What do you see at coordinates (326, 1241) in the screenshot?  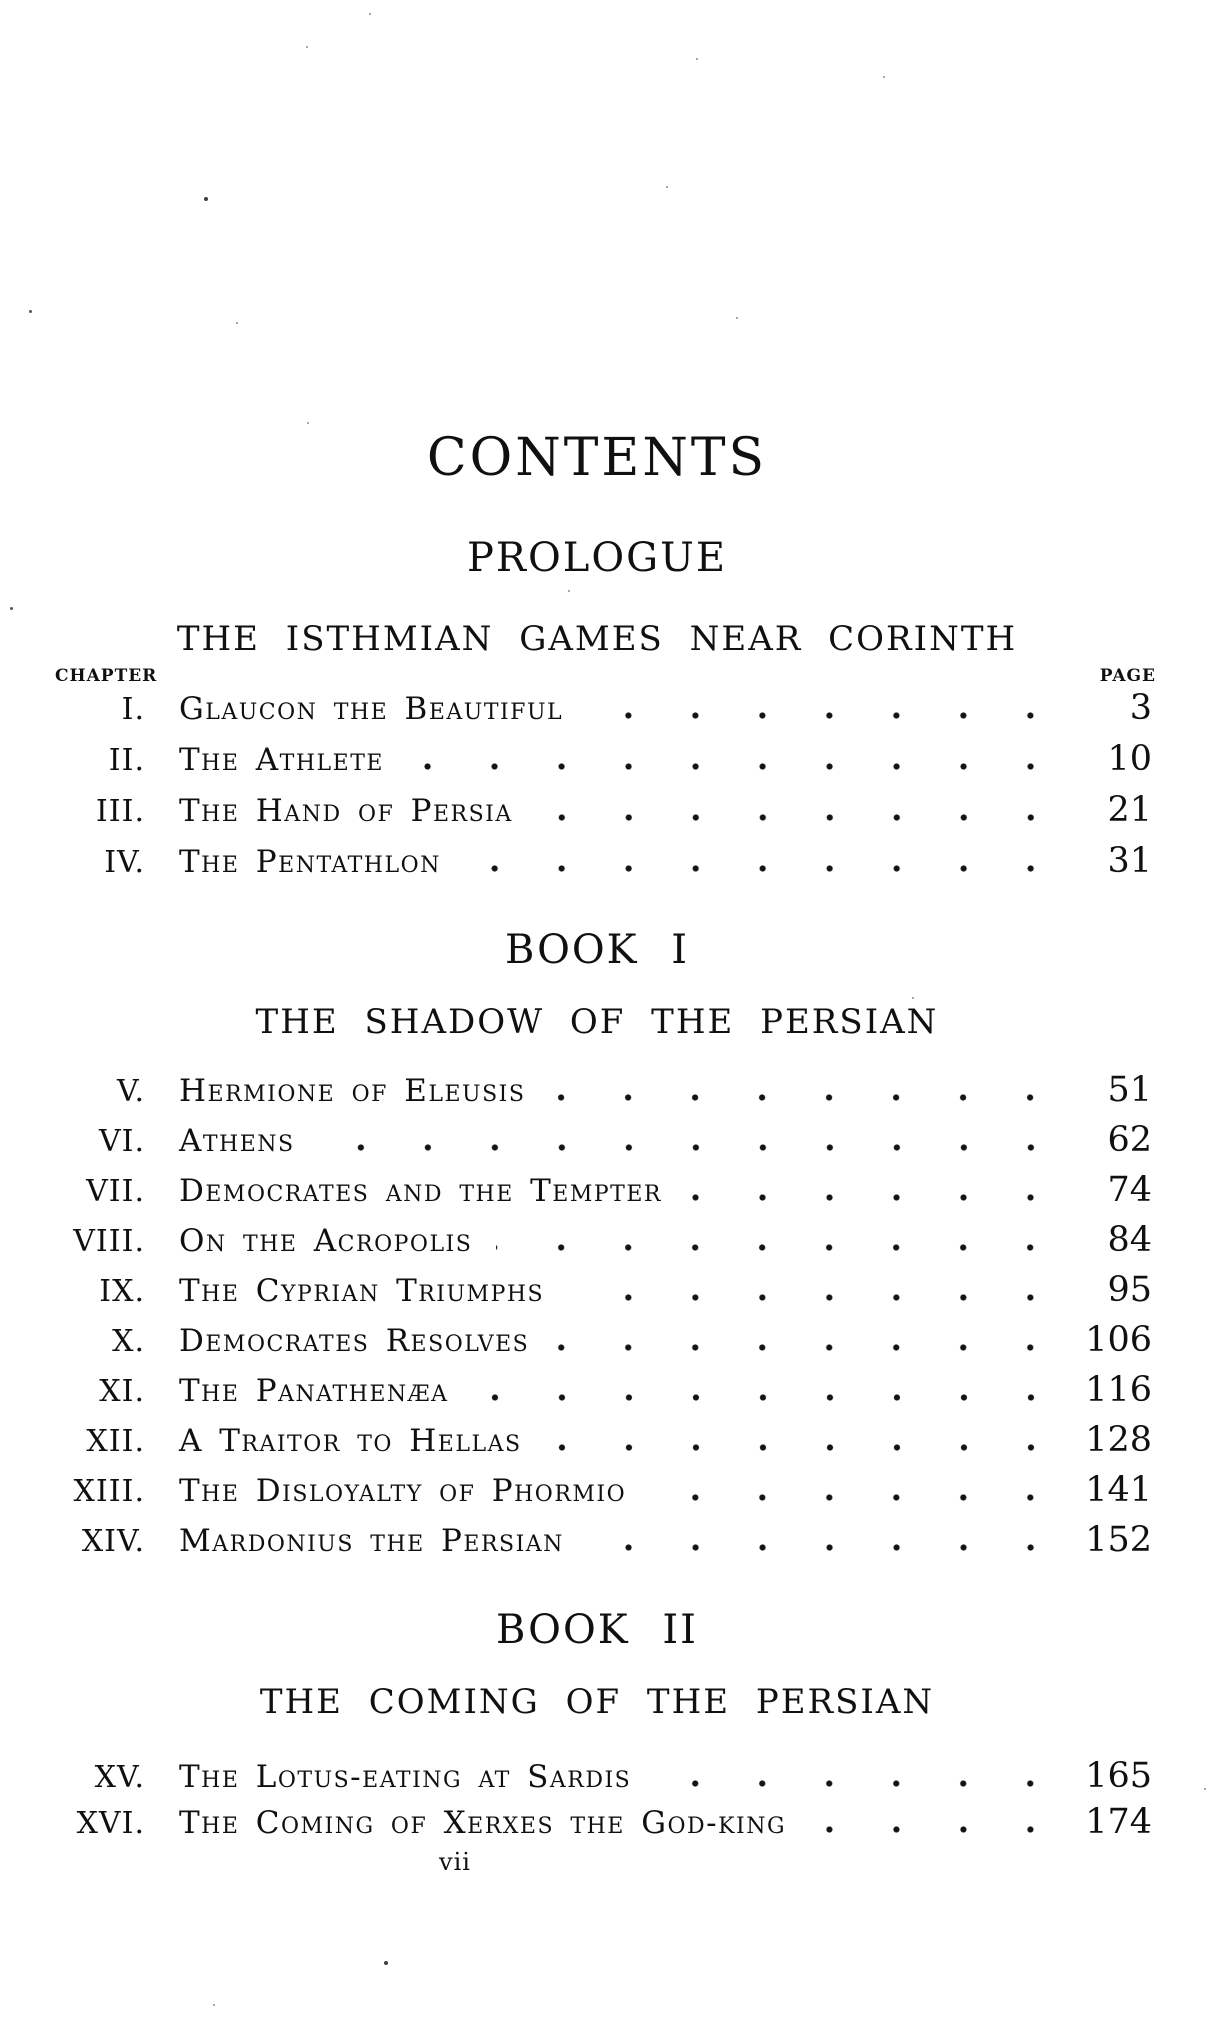 I see `chapter-title: On the Acropolis` at bounding box center [326, 1241].